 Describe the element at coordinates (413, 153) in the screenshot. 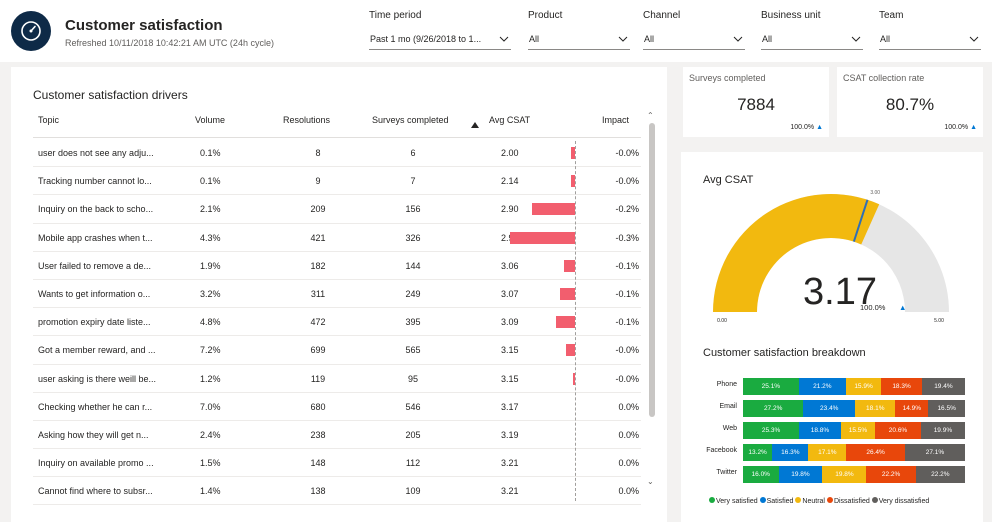

I see `surveys-completed-cell: 6` at that location.